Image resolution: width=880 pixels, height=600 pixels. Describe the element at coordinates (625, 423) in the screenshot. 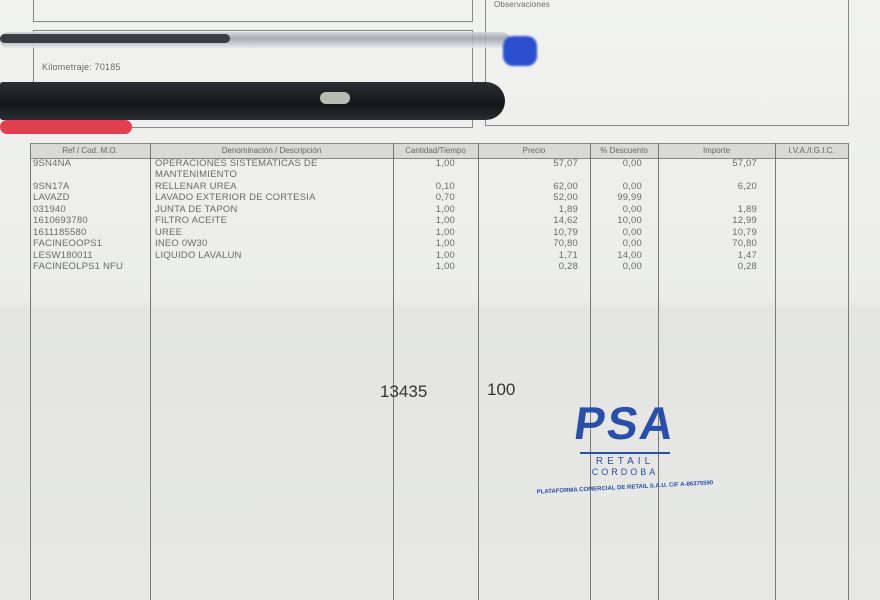

I see `psa-logo: PSA` at that location.